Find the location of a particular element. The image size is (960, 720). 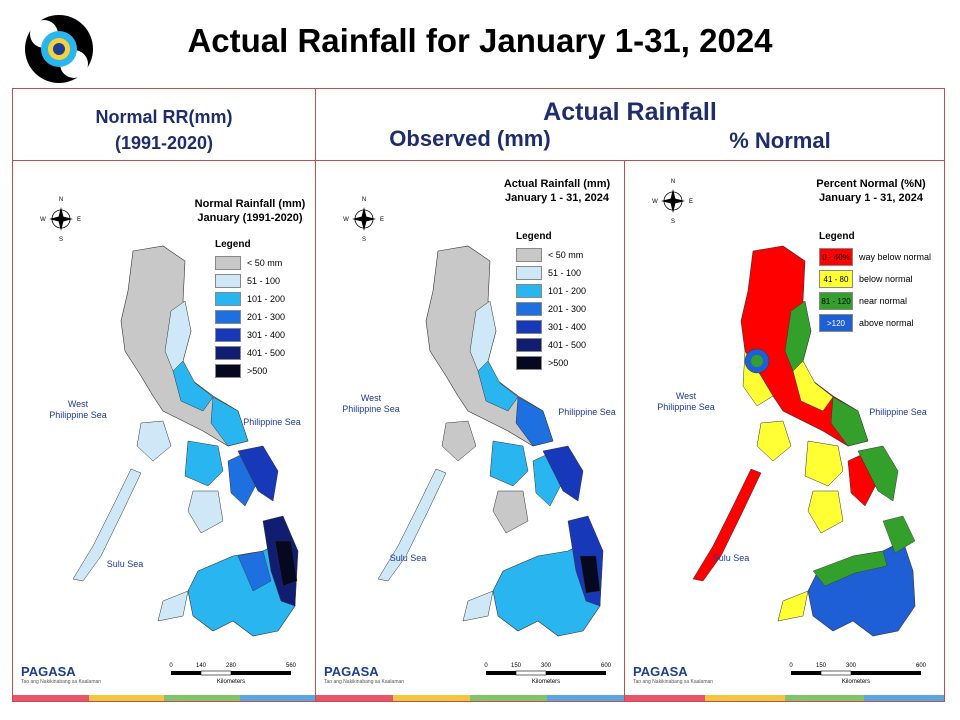

actual-map-title-line1: Actual Rainfall (mm) is located at coordinates (557, 184).